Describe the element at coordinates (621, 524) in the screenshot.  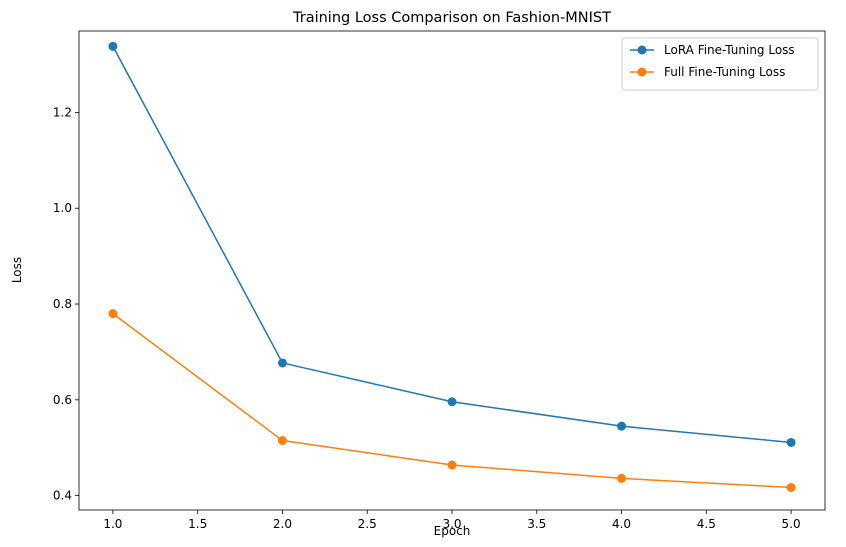
I see `x-tick-label: 4.0` at that location.